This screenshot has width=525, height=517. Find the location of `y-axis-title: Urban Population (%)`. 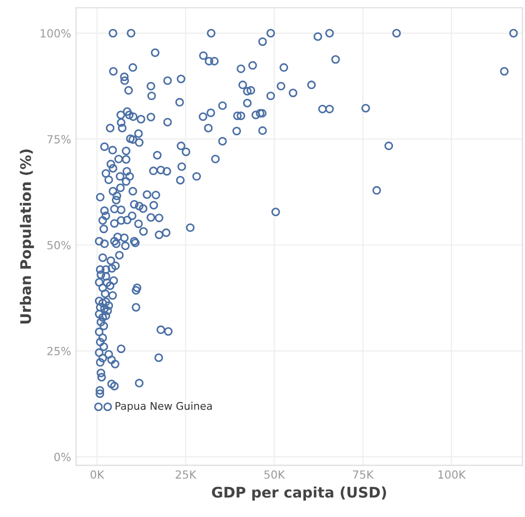

y-axis-title: Urban Population (%) is located at coordinates (27, 237).